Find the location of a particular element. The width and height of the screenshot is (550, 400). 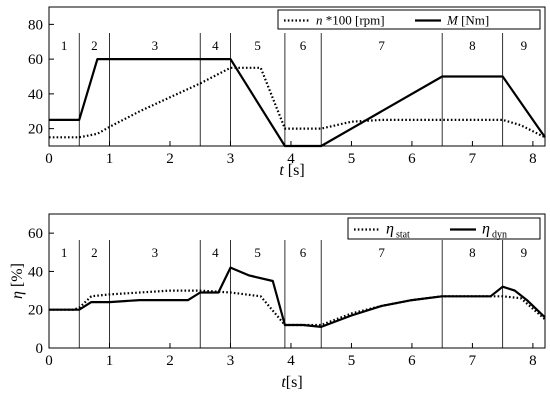

y-axis-label: η [%] is located at coordinates (17, 281).